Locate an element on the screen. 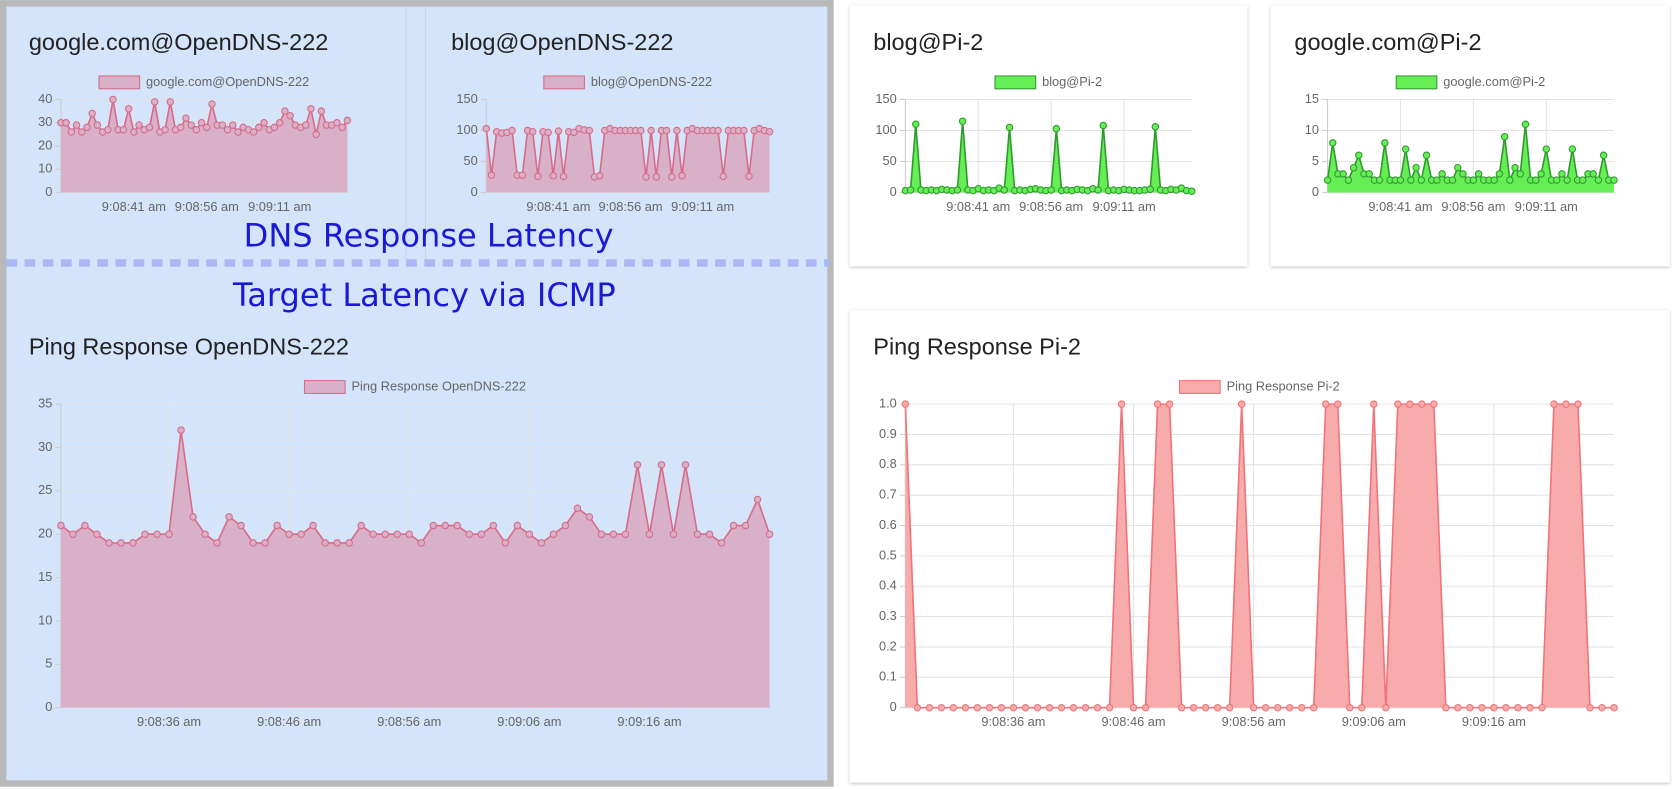 Image resolution: width=1676 pixels, height=789 pixels. x-tick-label: 9:08:36 am is located at coordinates (169, 721).